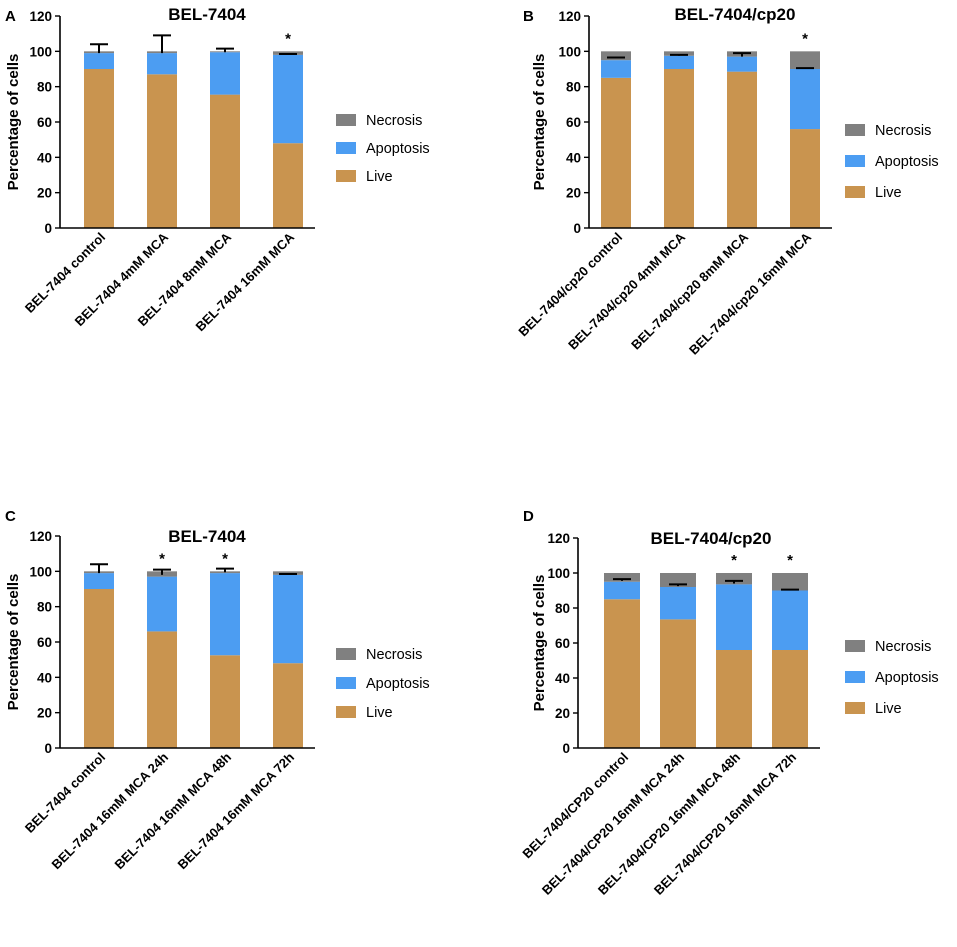 Image resolution: width=957 pixels, height=947 pixels. I want to click on x-tick-label: BEL-7404/cp20 16mM MCA, so click(750, 293).